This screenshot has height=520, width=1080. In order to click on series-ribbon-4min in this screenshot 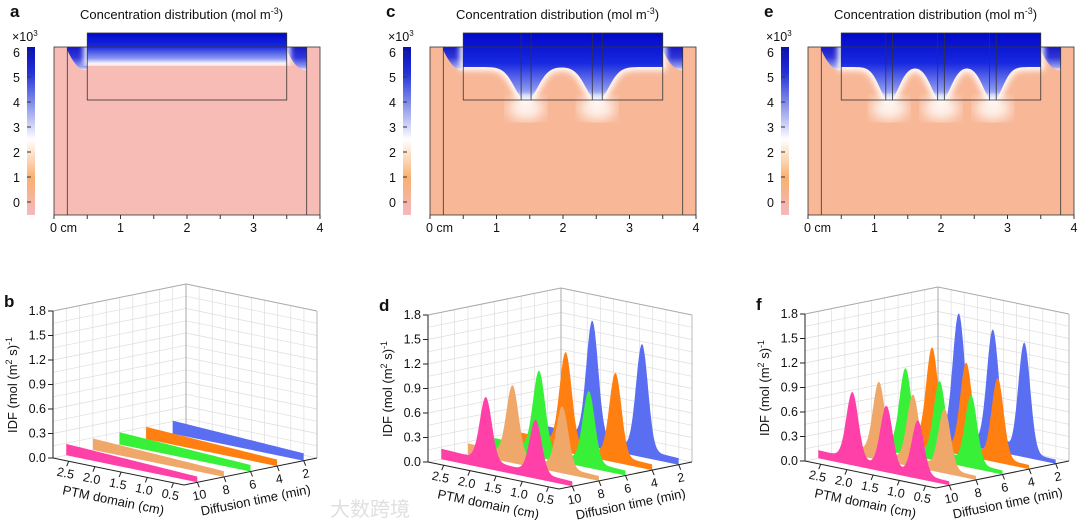, I will do `click(212, 446)`.